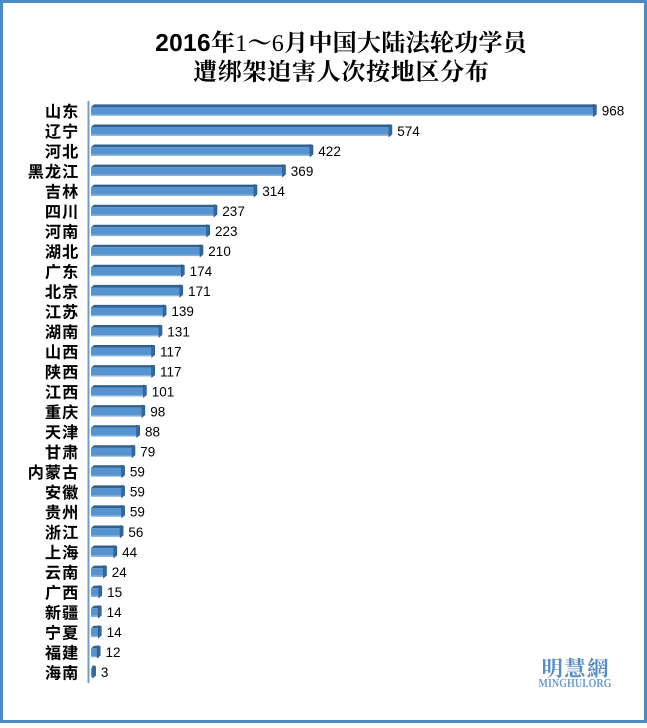  Describe the element at coordinates (613, 111) in the screenshot. I see `svg-text: 968` at that location.